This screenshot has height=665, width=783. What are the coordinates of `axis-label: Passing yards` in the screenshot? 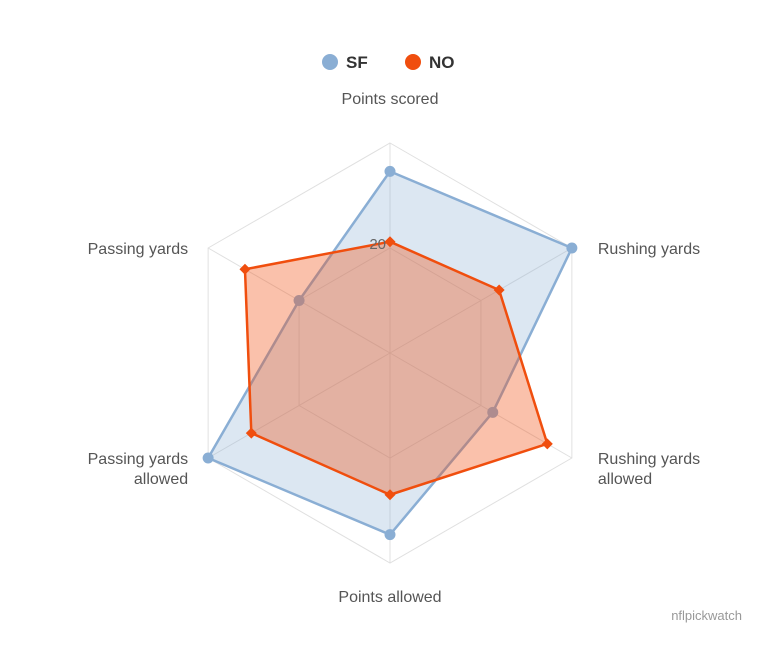 It's located at (138, 249).